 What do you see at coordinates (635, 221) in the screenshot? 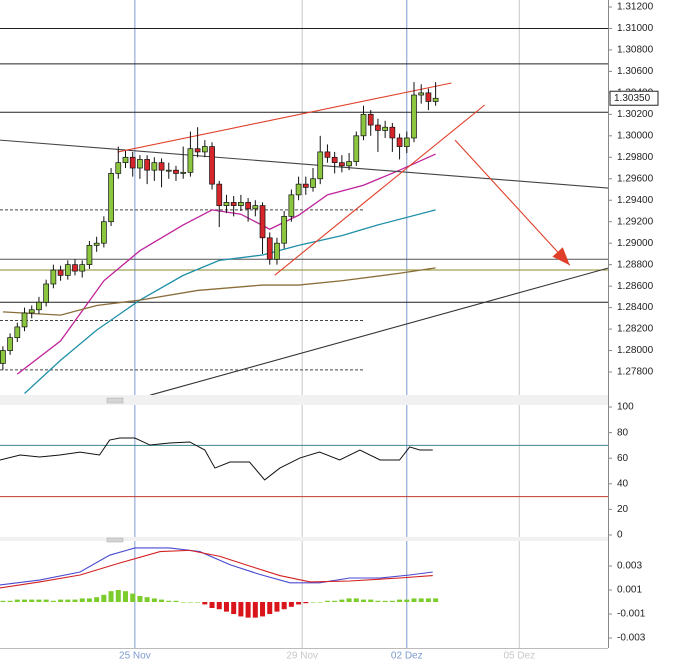
I see `y-tick-label: 1.29200` at bounding box center [635, 221].